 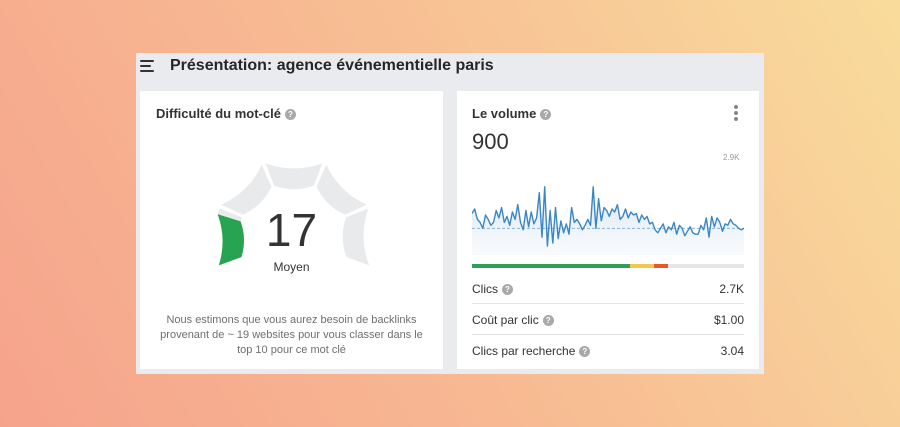 I want to click on volume-trend-chart, so click(x=608, y=220).